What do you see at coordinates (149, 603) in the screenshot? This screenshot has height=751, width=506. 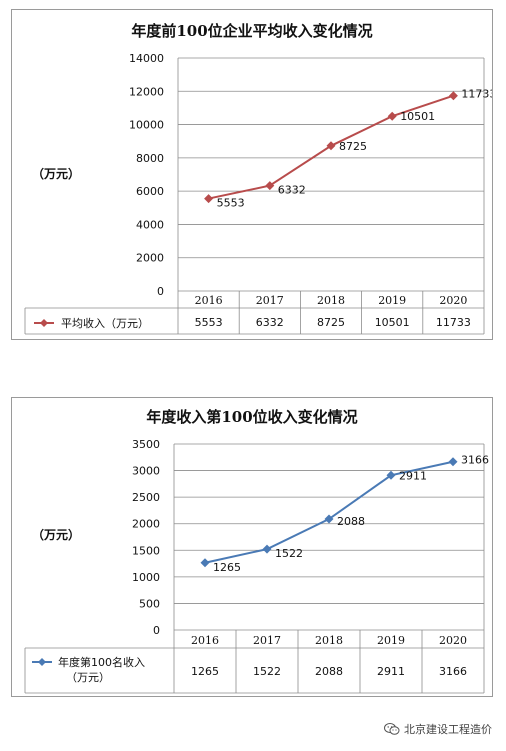 I see `y-tick-label: 500` at bounding box center [149, 603].